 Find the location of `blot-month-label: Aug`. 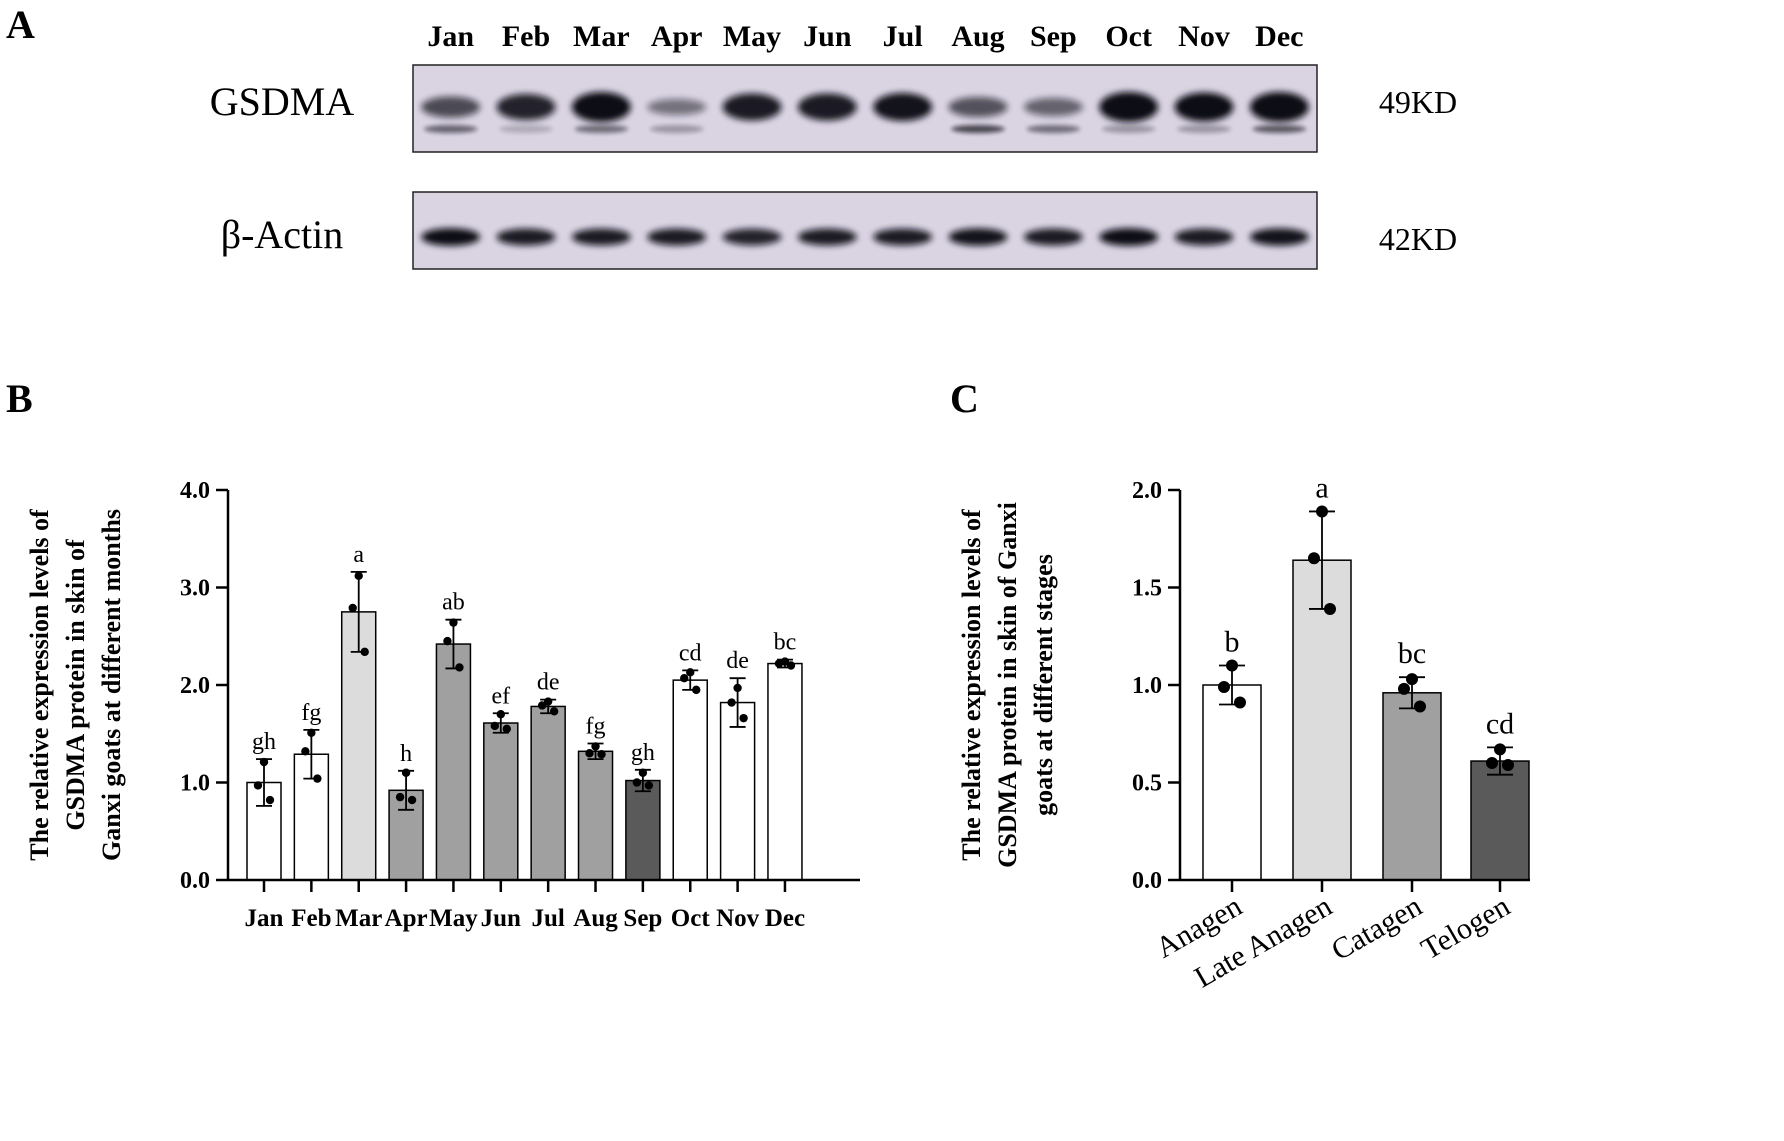

blot-month-label: Aug is located at coordinates (977, 36).